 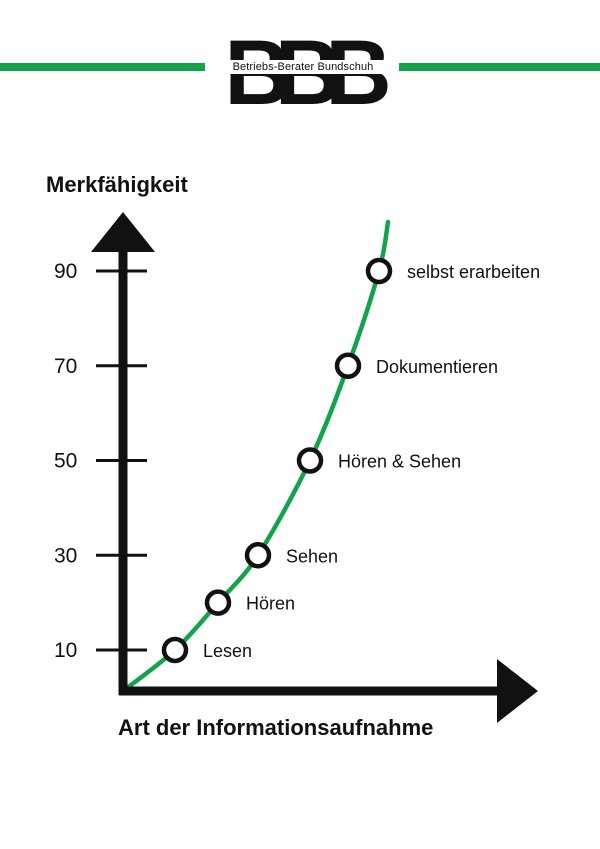 What do you see at coordinates (312, 556) in the screenshot?
I see `data-point-label: Sehen` at bounding box center [312, 556].